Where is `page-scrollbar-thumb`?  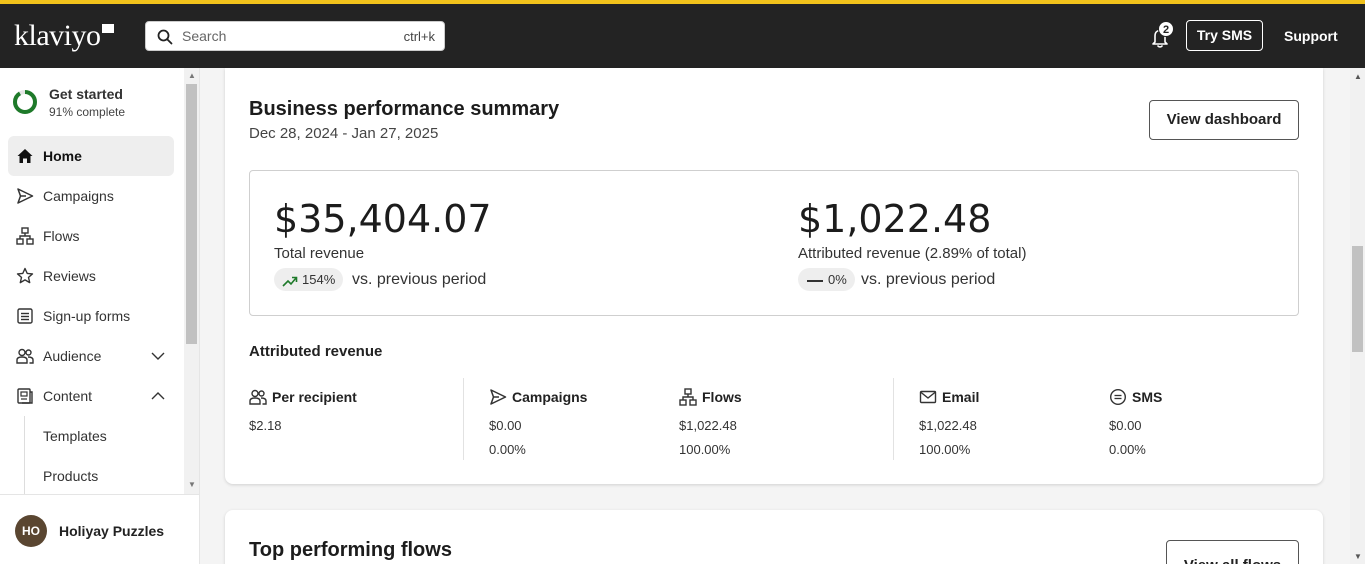 page-scrollbar-thumb is located at coordinates (1357, 299).